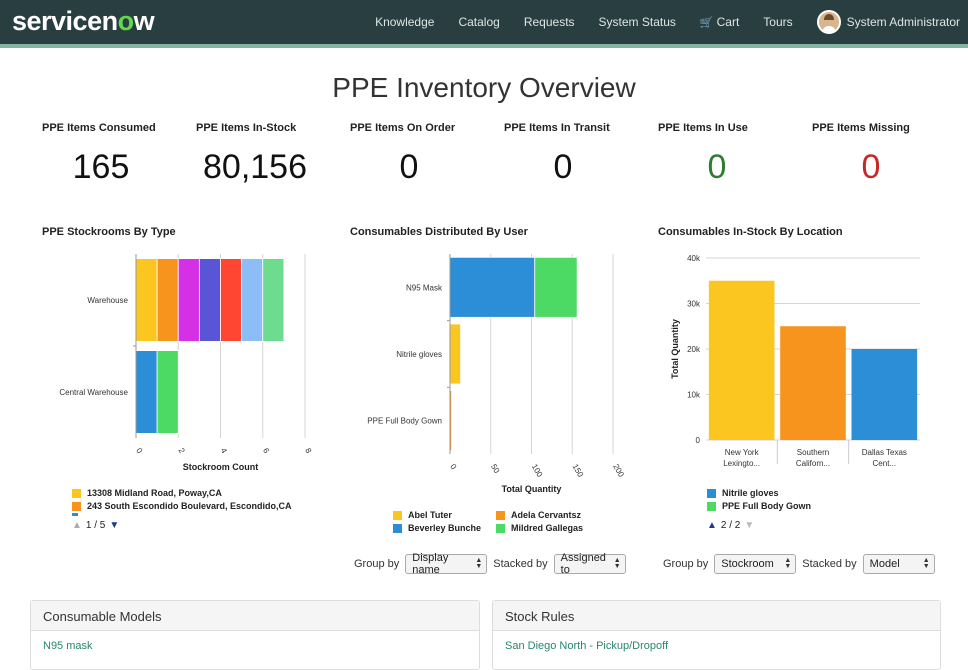 The width and height of the screenshot is (968, 670). What do you see at coordinates (719, 22) in the screenshot?
I see `nav-cart: 🛒 Cart` at bounding box center [719, 22].